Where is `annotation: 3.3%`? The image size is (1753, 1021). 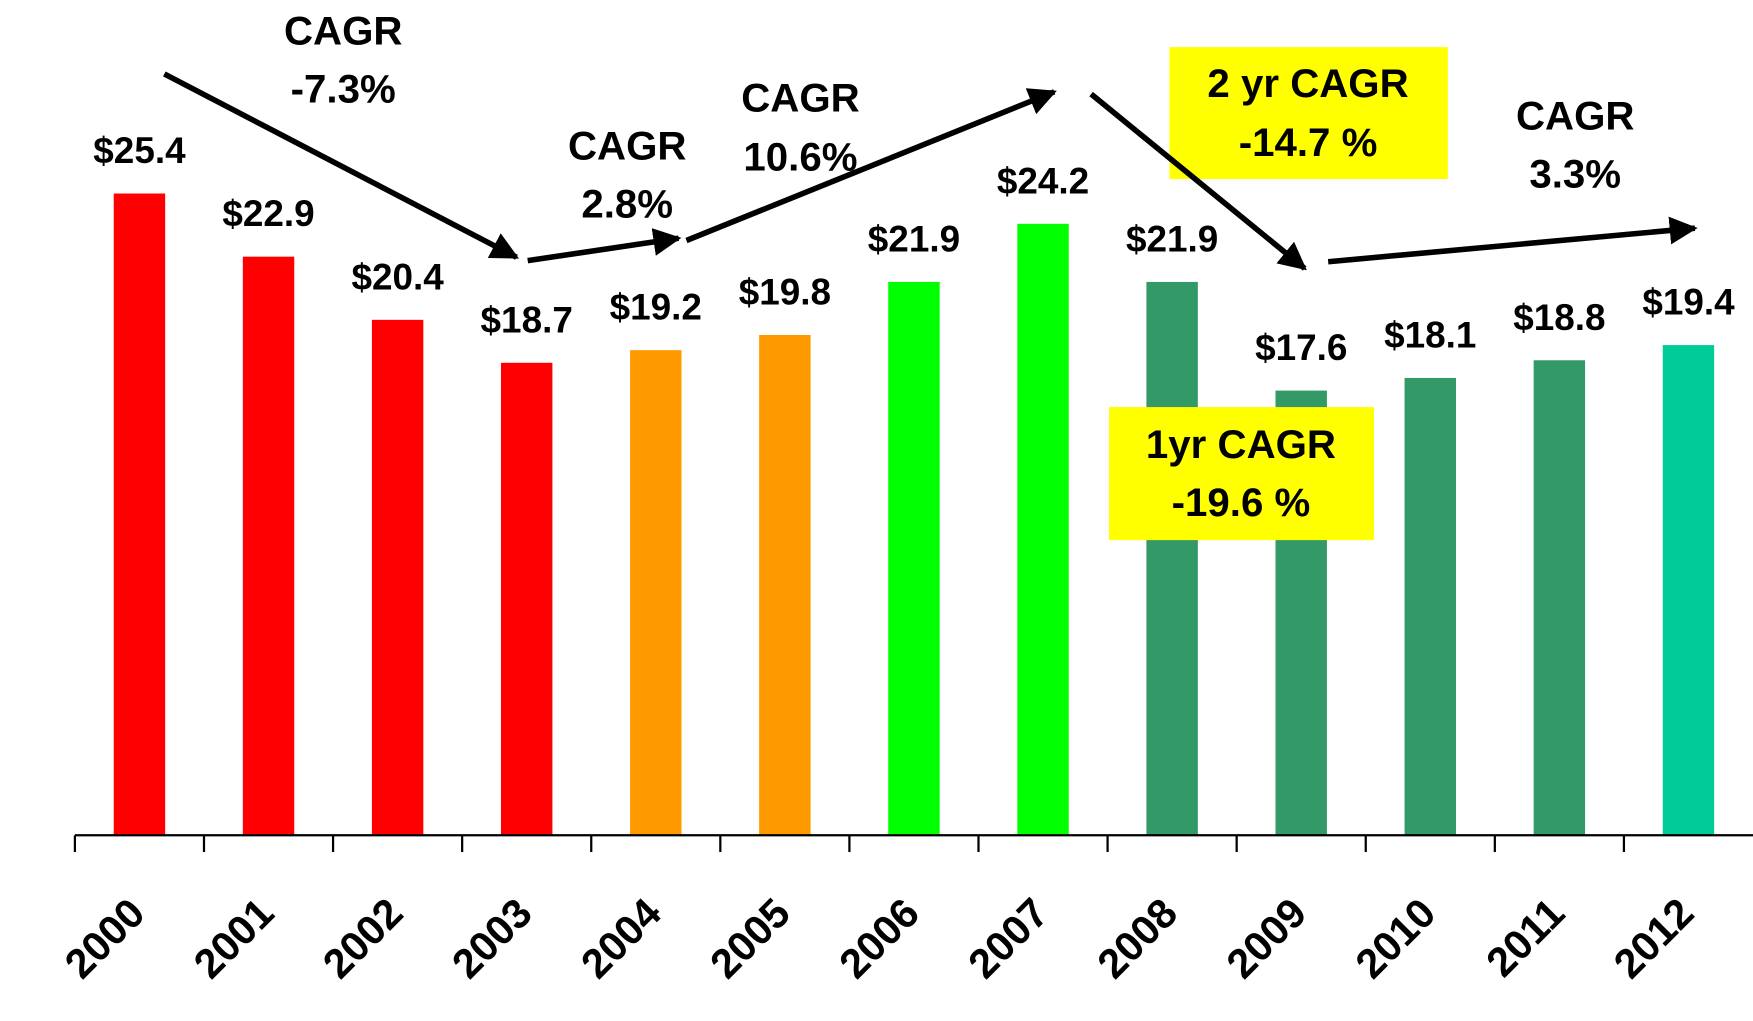 annotation: 3.3% is located at coordinates (1575, 173).